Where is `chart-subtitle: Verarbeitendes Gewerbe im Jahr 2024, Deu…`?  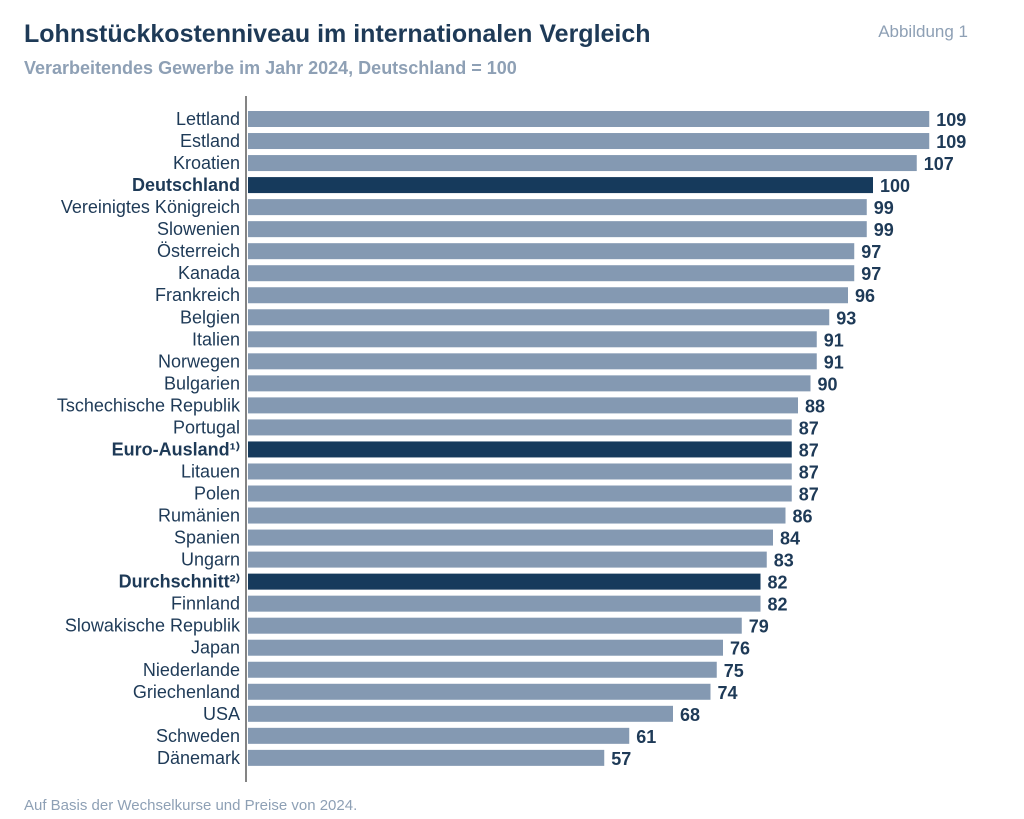 chart-subtitle: Verarbeitendes Gewerbe im Jahr 2024, Deu… is located at coordinates (270, 68).